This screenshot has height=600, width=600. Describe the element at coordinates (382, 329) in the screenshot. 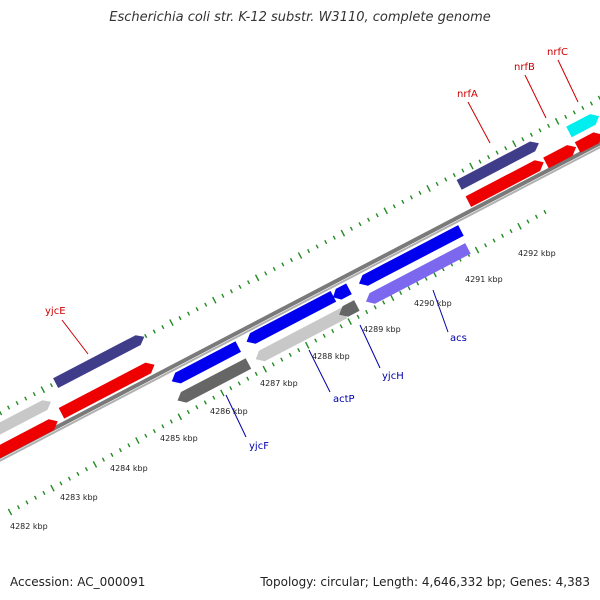

I see `tick-label: 4289 kbp` at that location.